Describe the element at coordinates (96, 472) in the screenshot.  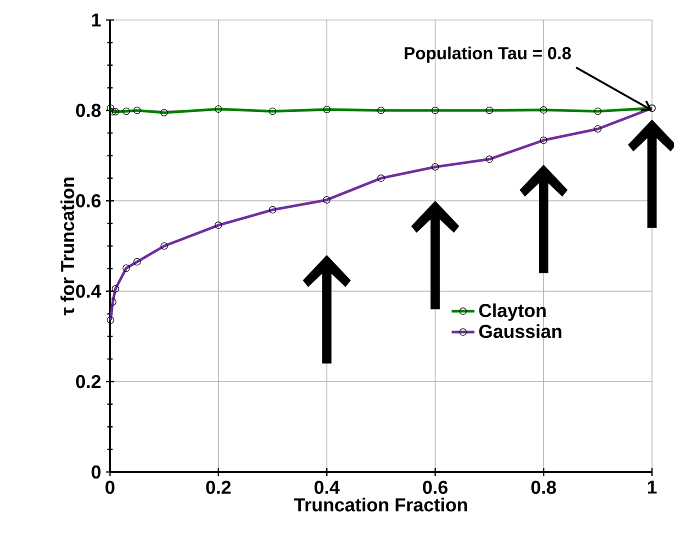
I see `y-tick-label: 0` at that location.